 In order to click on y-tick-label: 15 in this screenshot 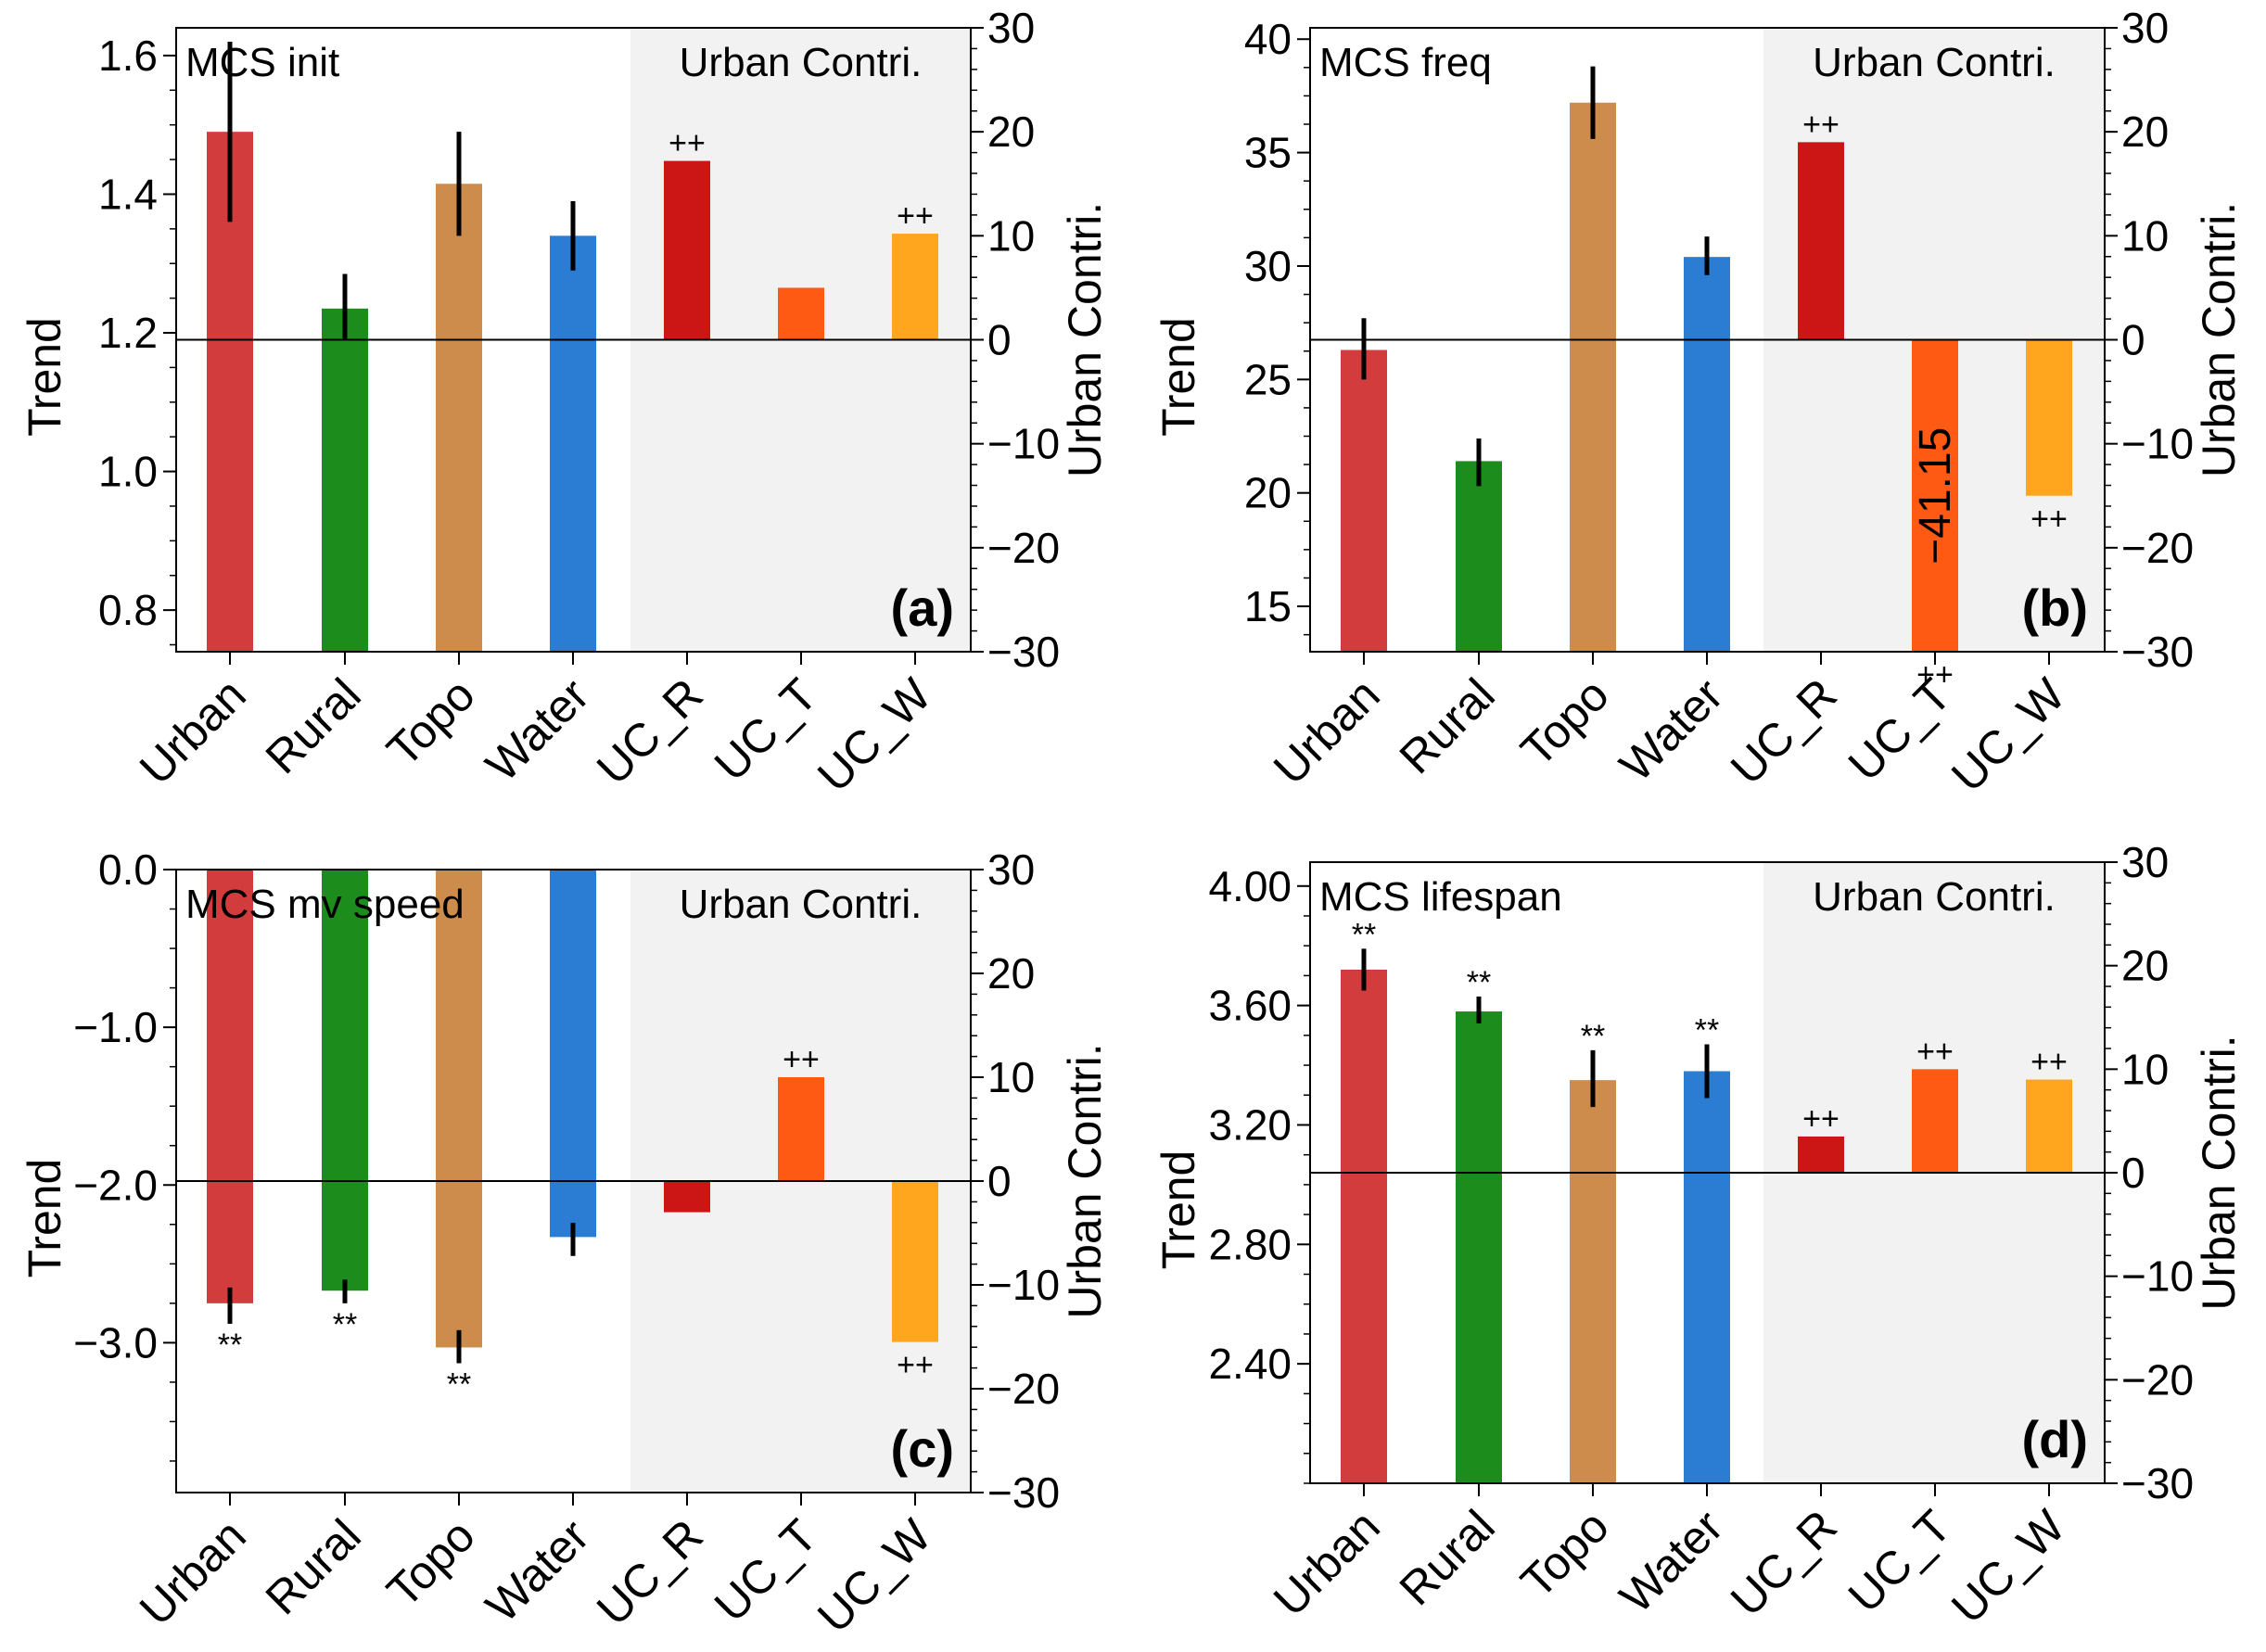, I will do `click(1268, 606)`.